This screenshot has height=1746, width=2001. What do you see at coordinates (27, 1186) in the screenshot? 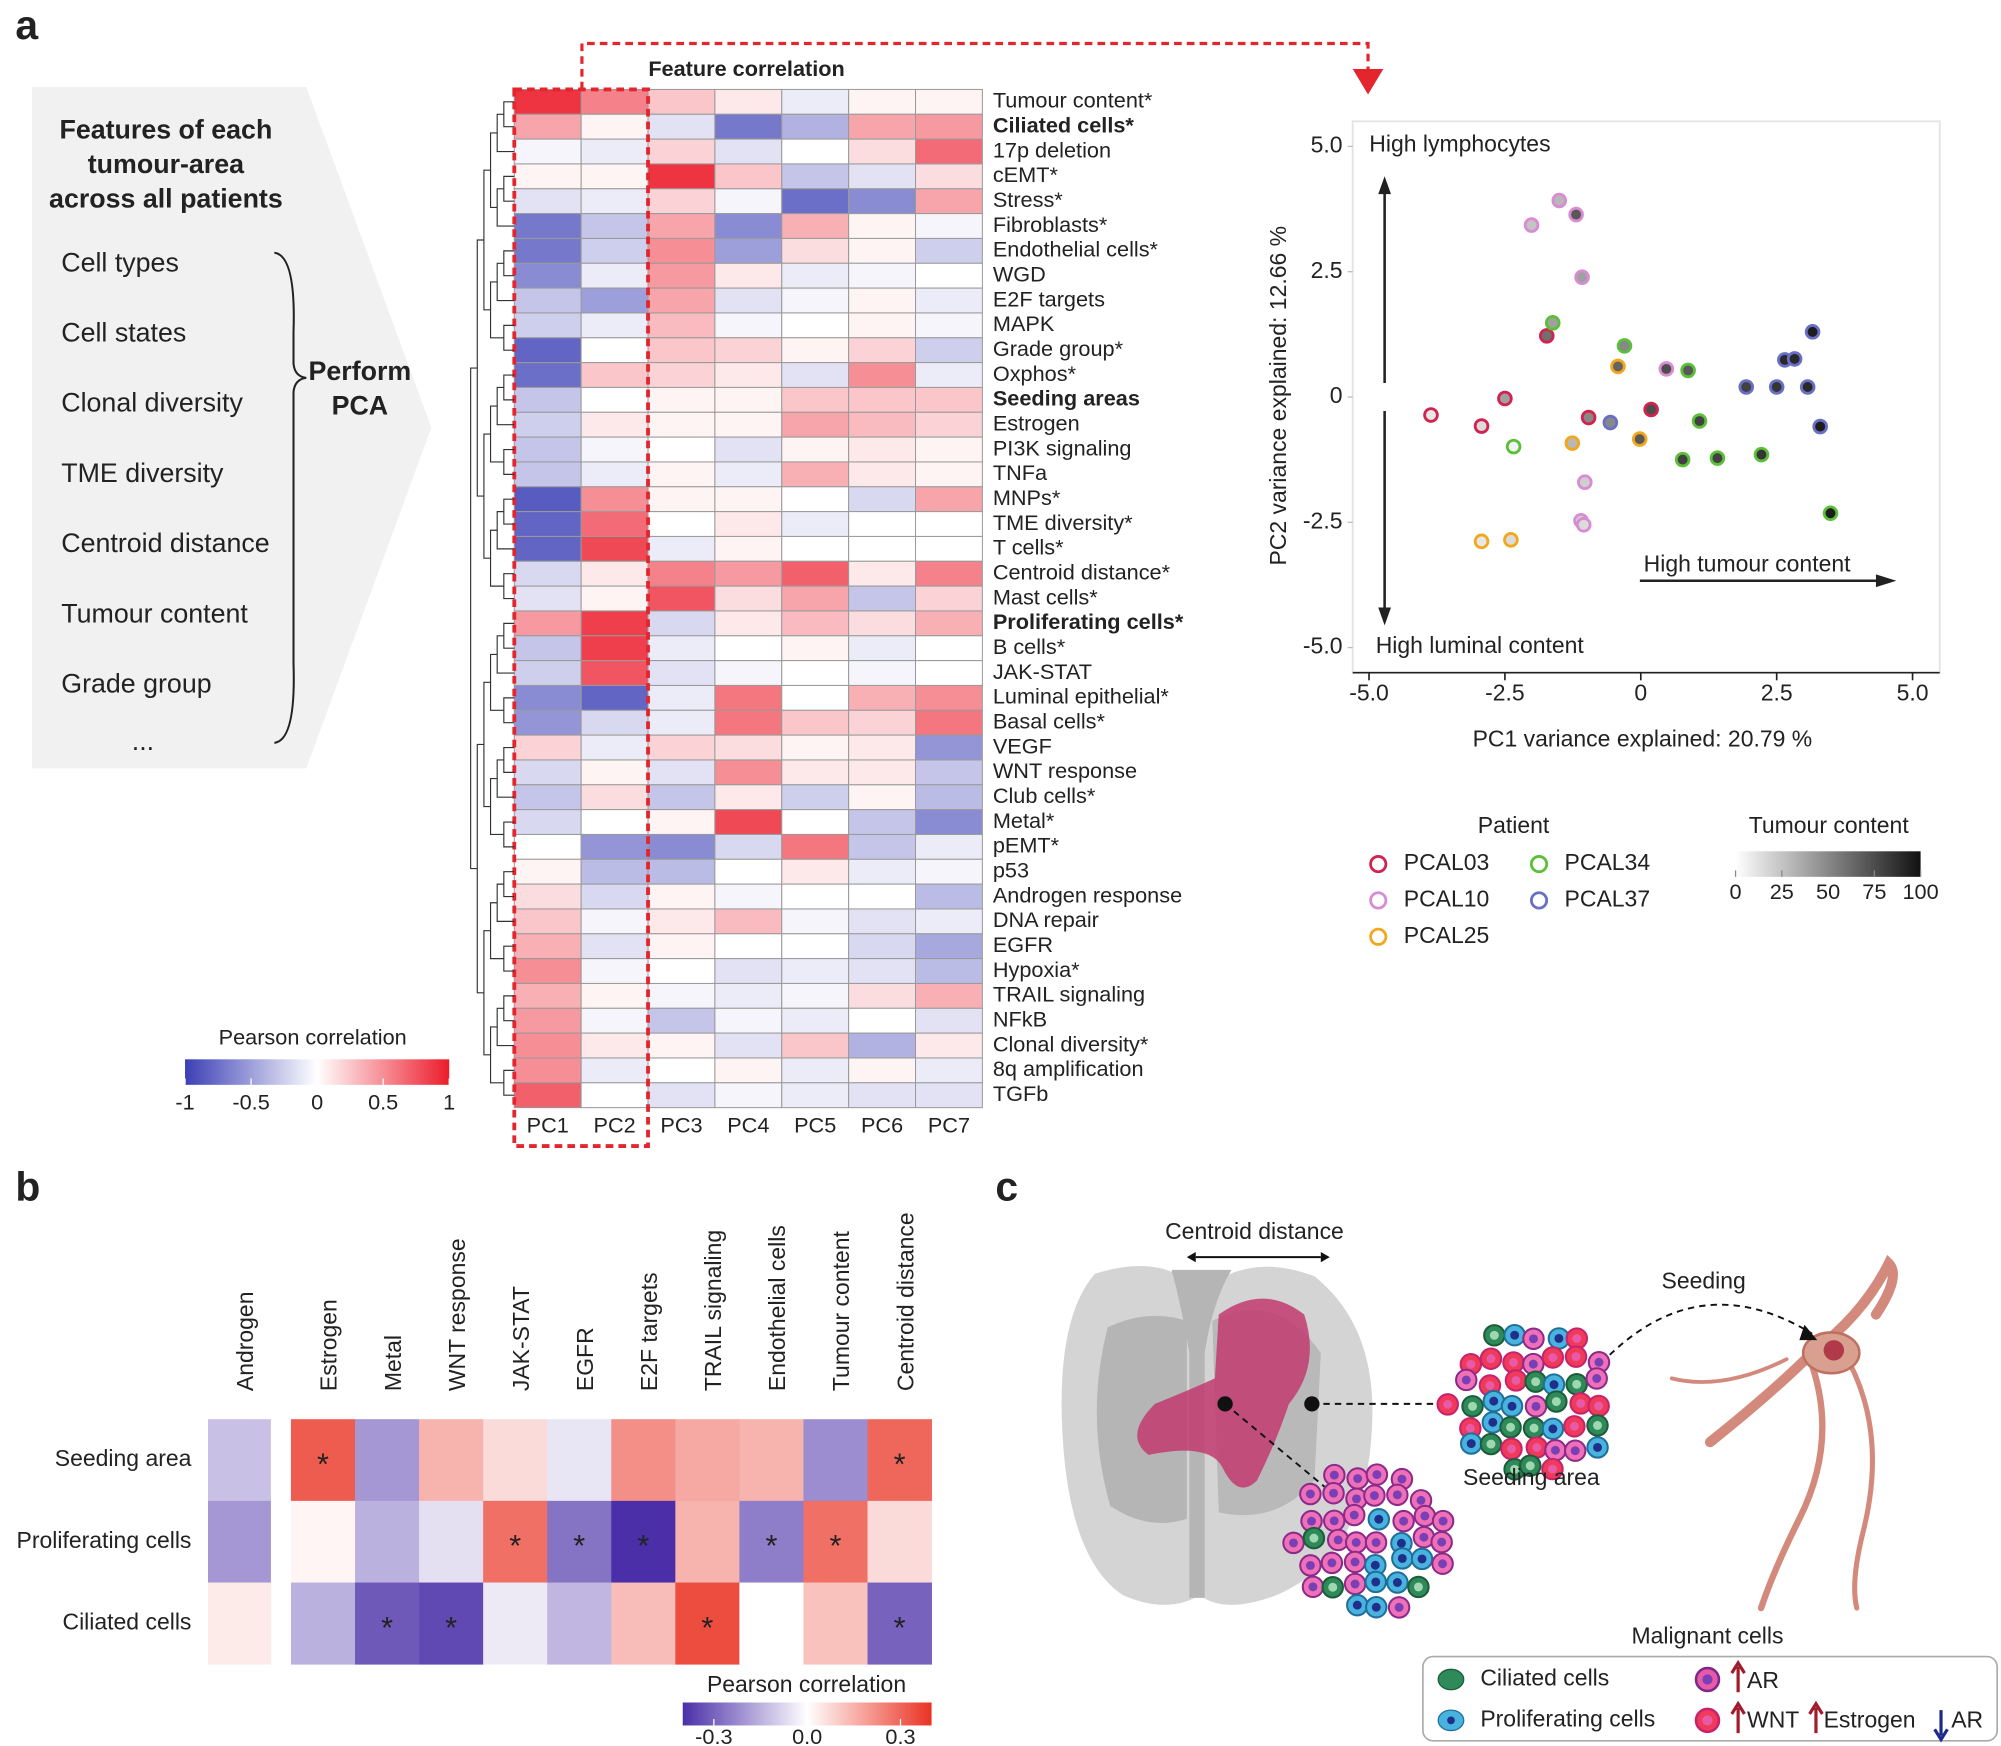
I see `panel-label: b` at bounding box center [27, 1186].